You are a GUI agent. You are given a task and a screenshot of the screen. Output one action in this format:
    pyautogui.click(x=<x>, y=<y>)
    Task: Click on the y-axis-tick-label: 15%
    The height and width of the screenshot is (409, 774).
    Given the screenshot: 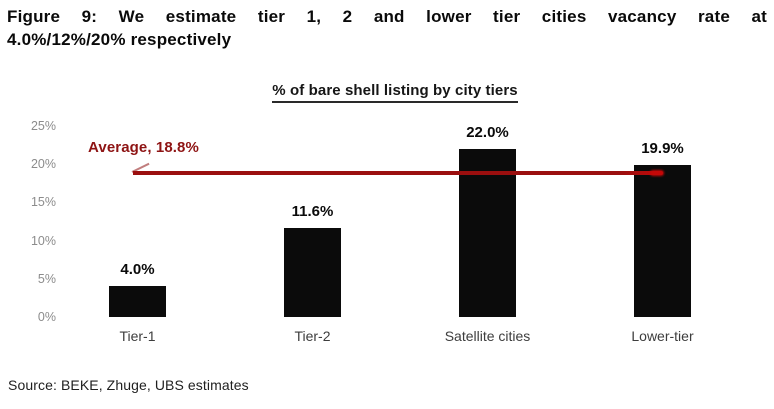 What is the action you would take?
    pyautogui.click(x=43, y=202)
    